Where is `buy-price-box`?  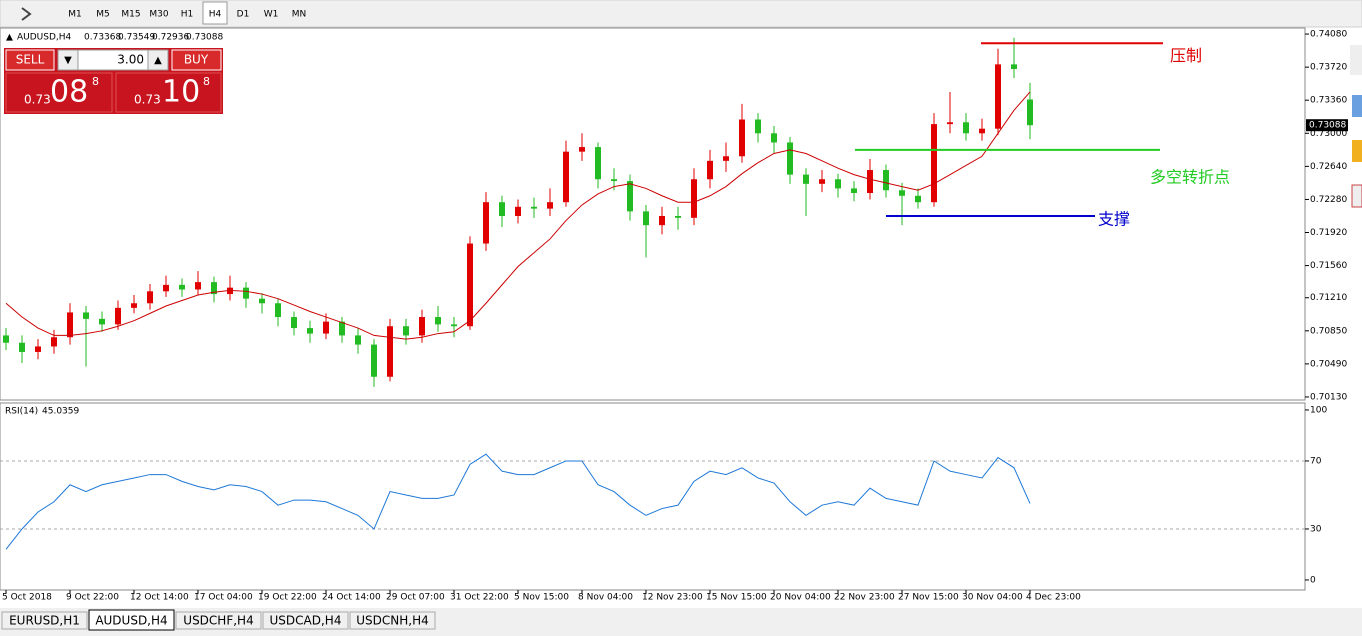
buy-price-box is located at coordinates (168, 92).